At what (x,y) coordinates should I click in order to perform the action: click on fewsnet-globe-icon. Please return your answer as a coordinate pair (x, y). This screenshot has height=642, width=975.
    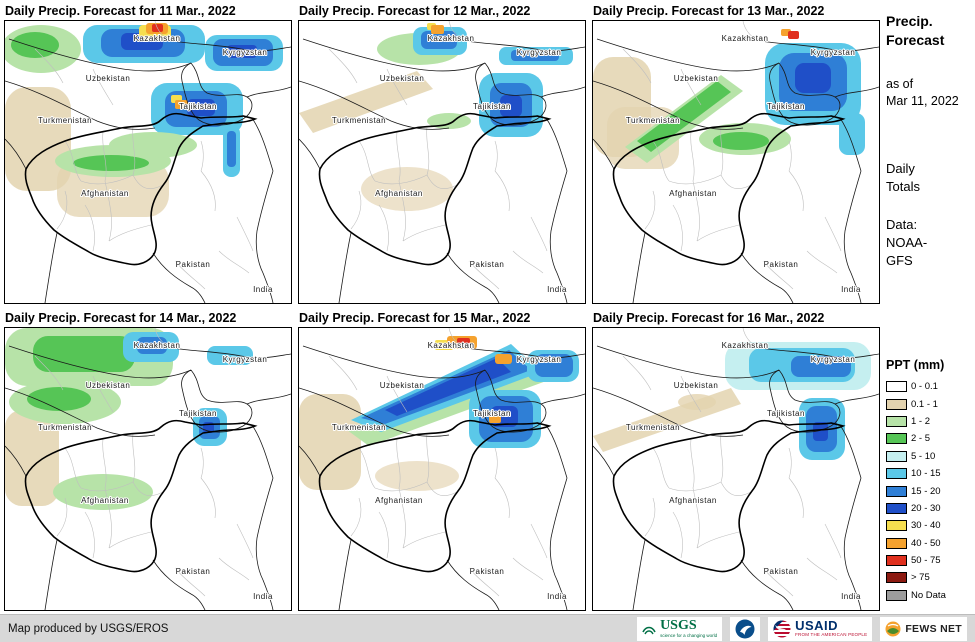
    Looking at the image, I should click on (893, 628).